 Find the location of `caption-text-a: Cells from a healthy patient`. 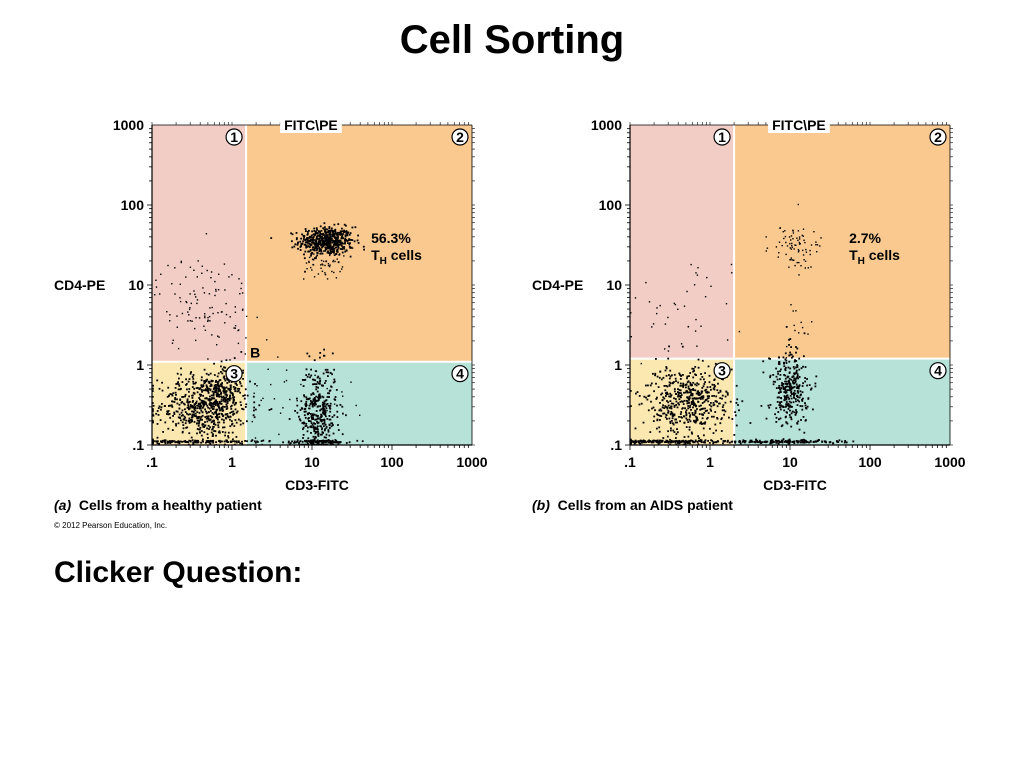

caption-text-a: Cells from a healthy patient is located at coordinates (170, 505).